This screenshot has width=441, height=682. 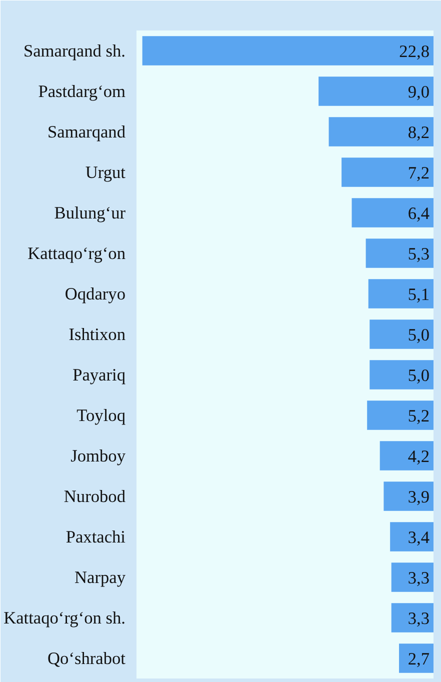 What do you see at coordinates (419, 294) in the screenshot?
I see `data-label: 5,1` at bounding box center [419, 294].